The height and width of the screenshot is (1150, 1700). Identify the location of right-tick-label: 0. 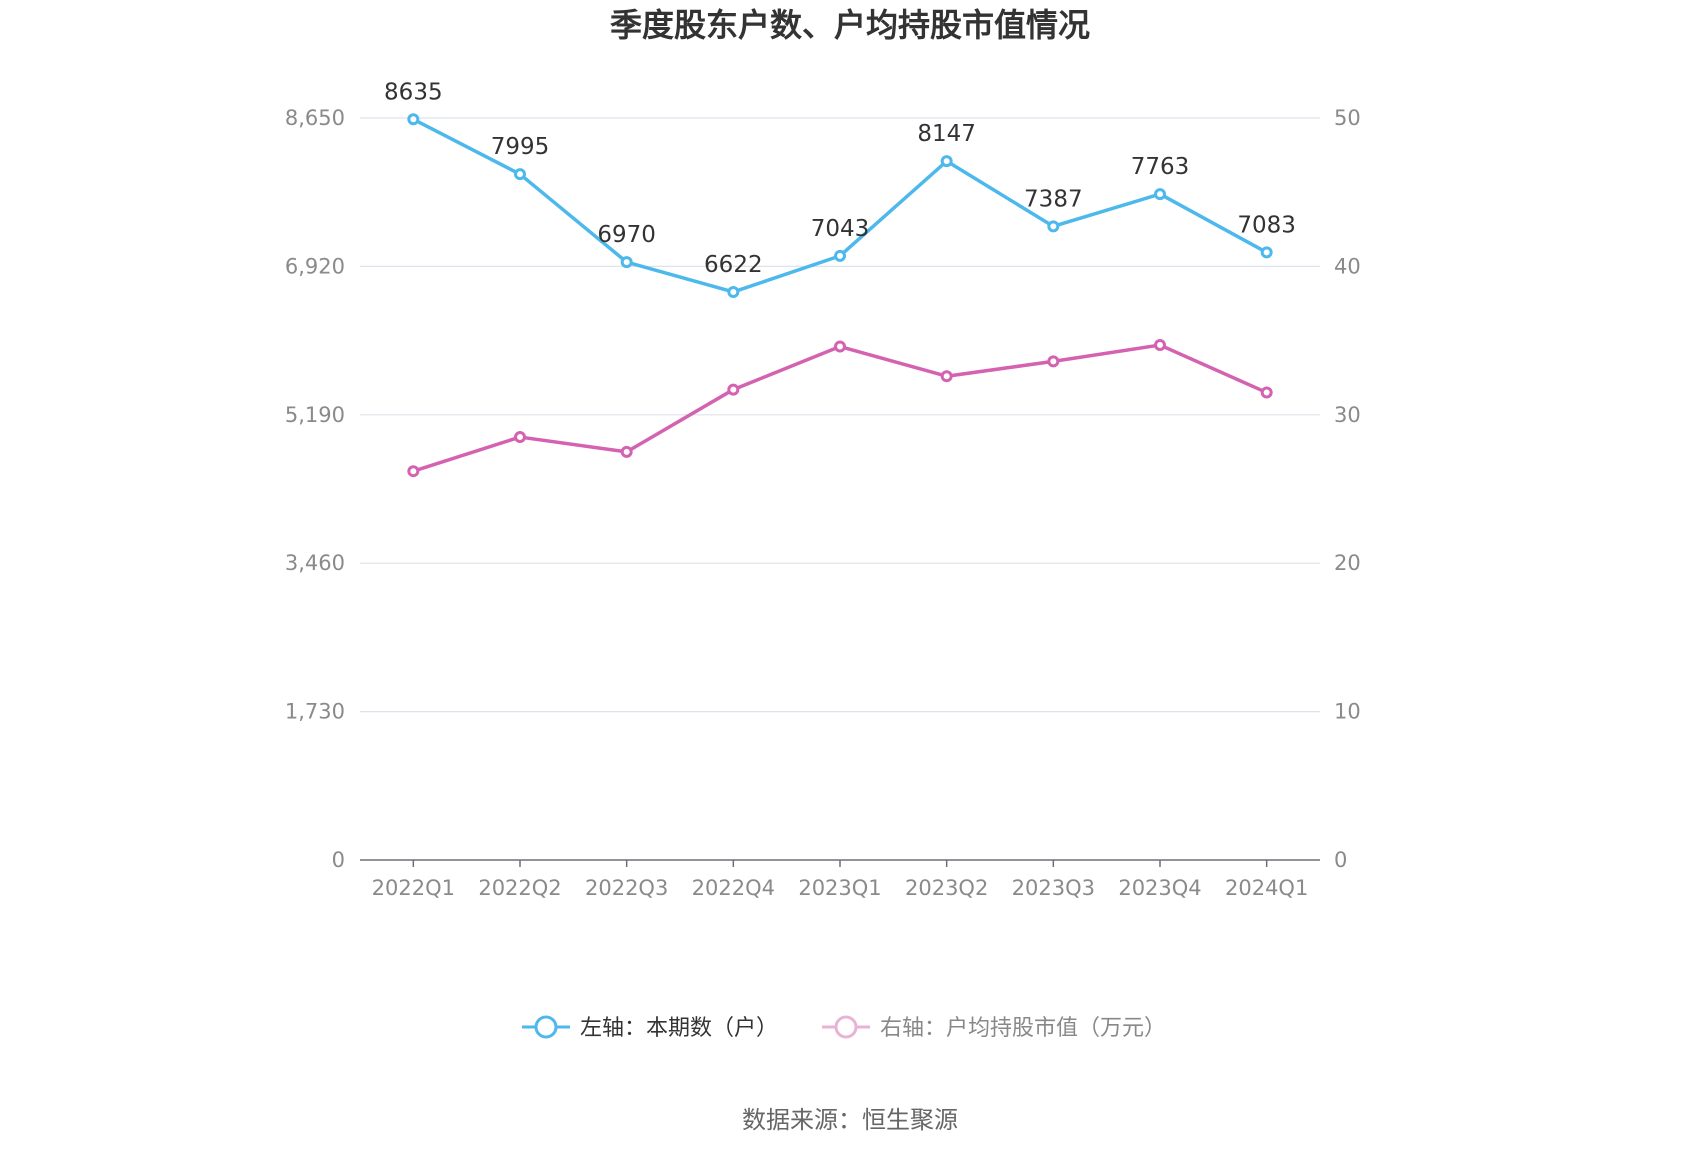
(1340, 860).